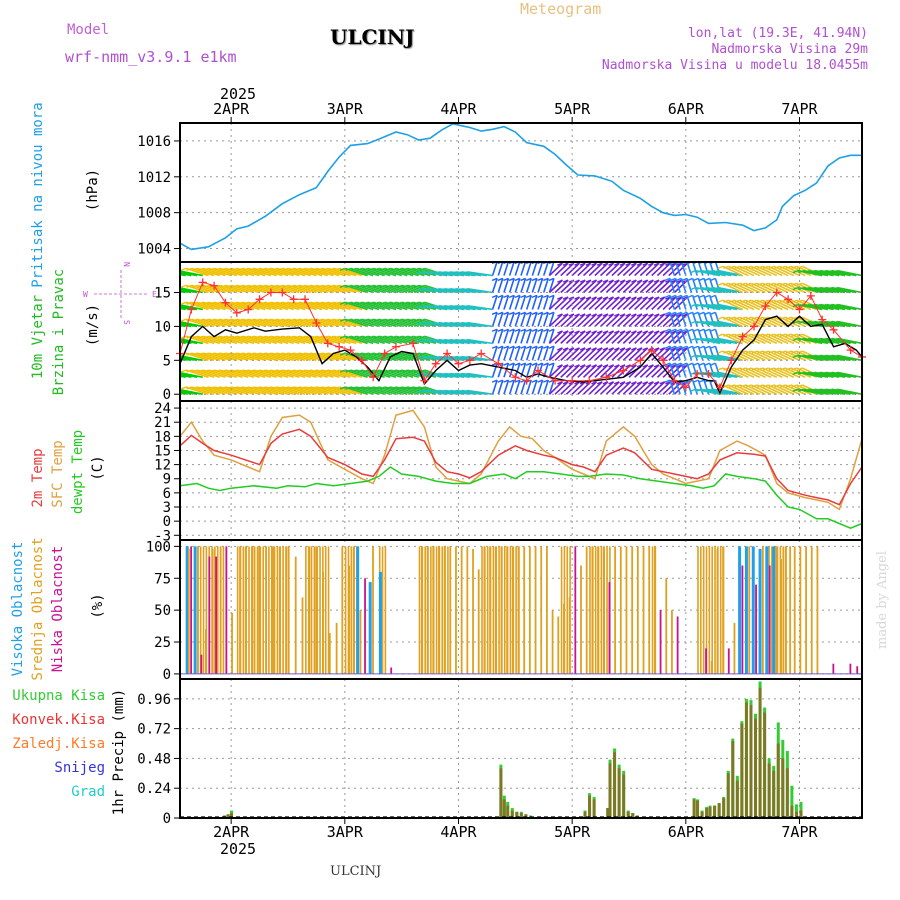  Describe the element at coordinates (162, 327) in the screenshot. I see `y-tick-label: 10` at that location.